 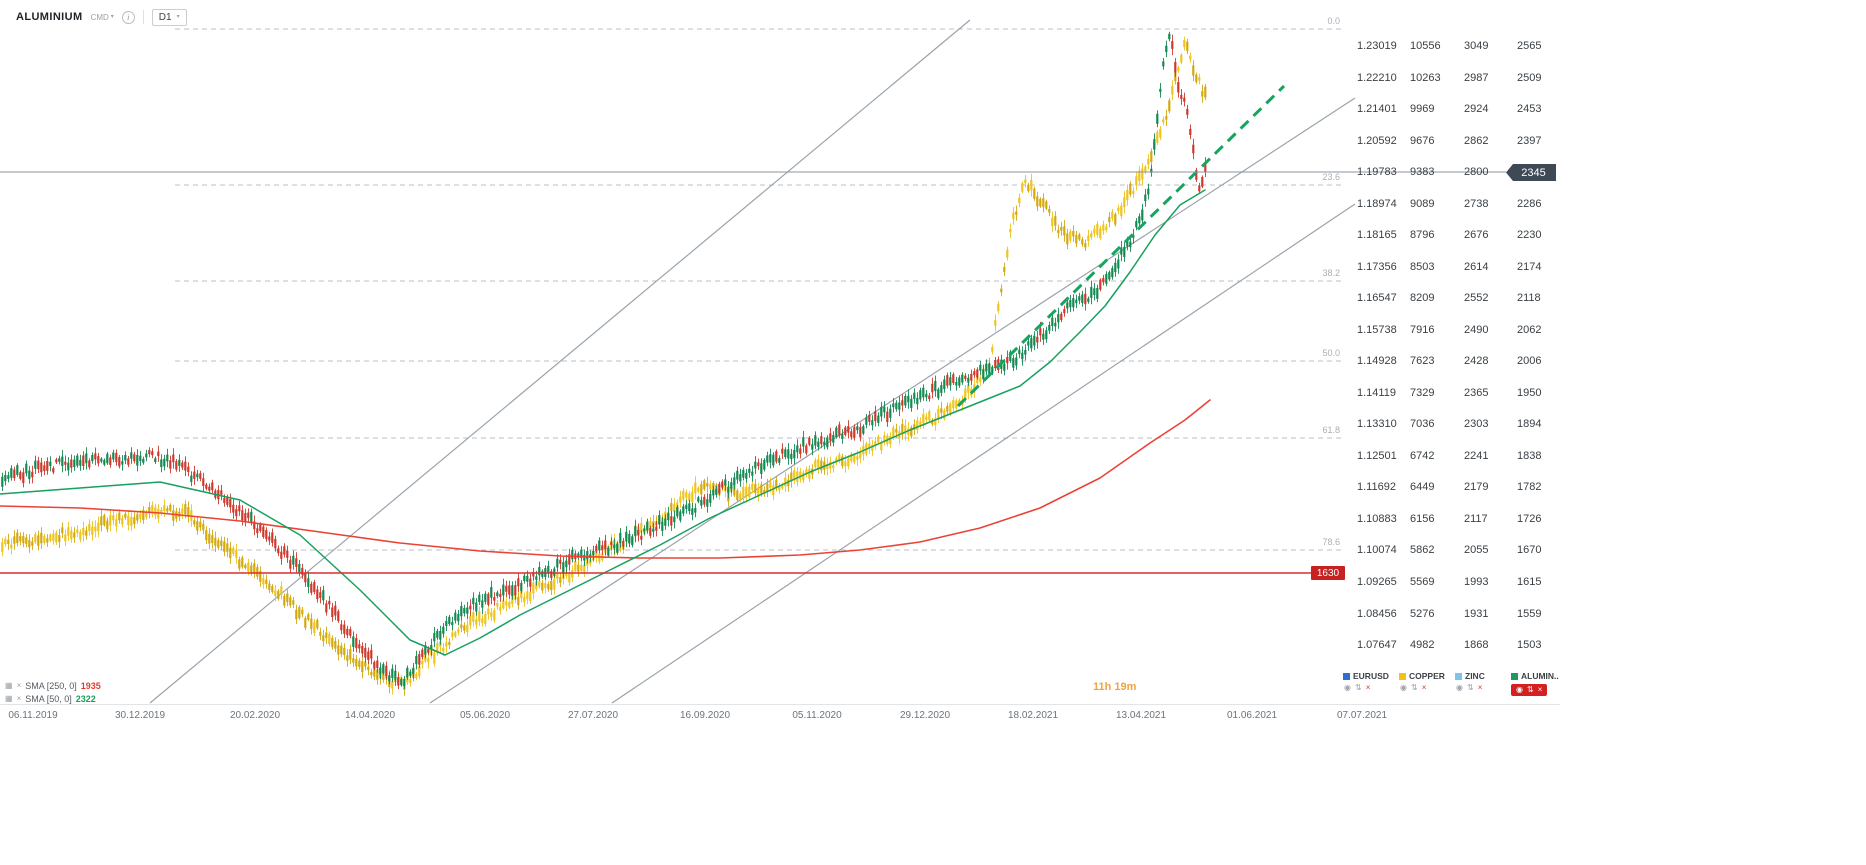 I want to click on scale-value-eurusd: 1.19783, so click(x=1377, y=172).